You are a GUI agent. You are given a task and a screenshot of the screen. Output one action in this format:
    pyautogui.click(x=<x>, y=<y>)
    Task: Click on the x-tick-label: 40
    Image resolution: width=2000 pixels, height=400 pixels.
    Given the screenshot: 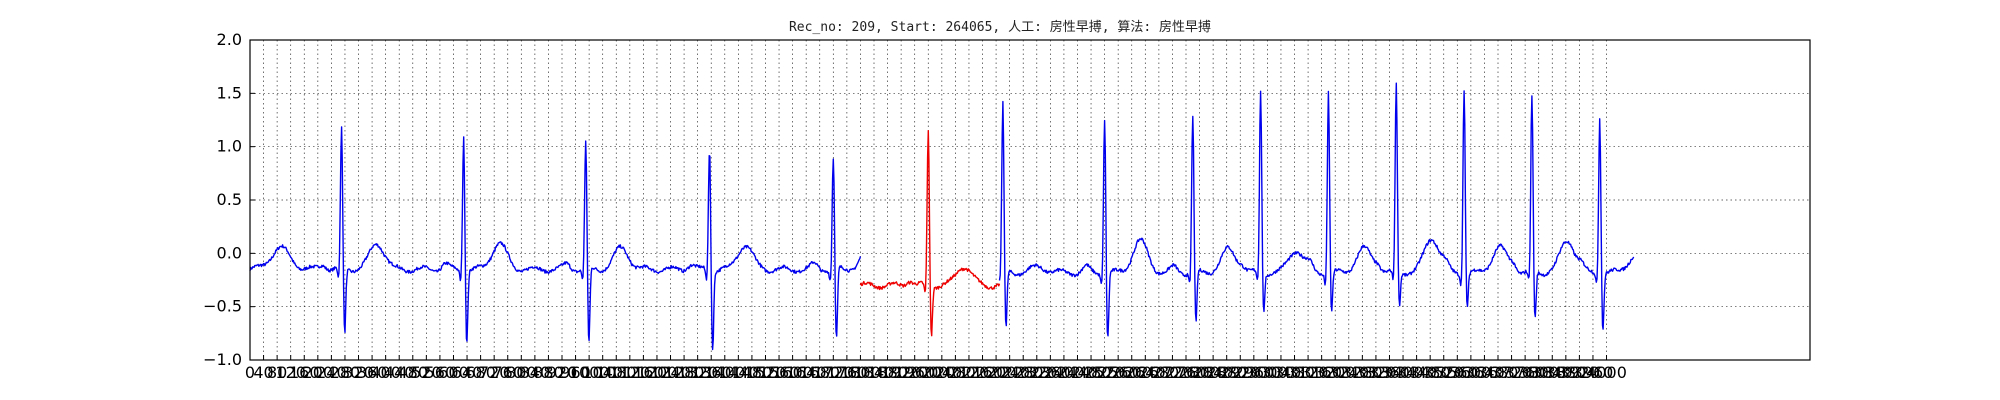 What is the action you would take?
    pyautogui.click(x=263, y=372)
    